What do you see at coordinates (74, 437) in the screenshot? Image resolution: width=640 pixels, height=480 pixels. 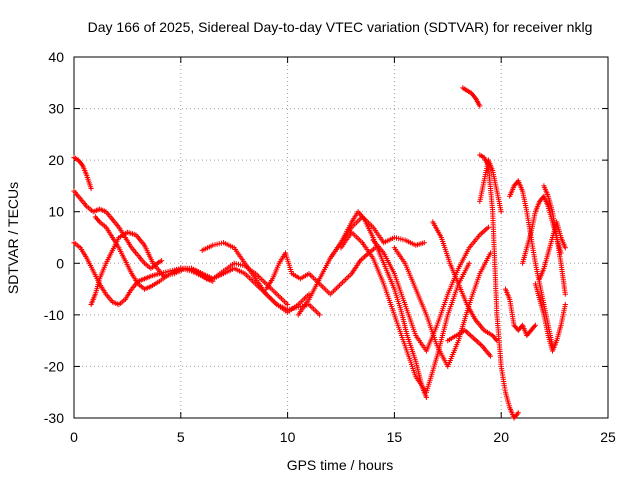 I see `x-tick-label: 0` at bounding box center [74, 437].